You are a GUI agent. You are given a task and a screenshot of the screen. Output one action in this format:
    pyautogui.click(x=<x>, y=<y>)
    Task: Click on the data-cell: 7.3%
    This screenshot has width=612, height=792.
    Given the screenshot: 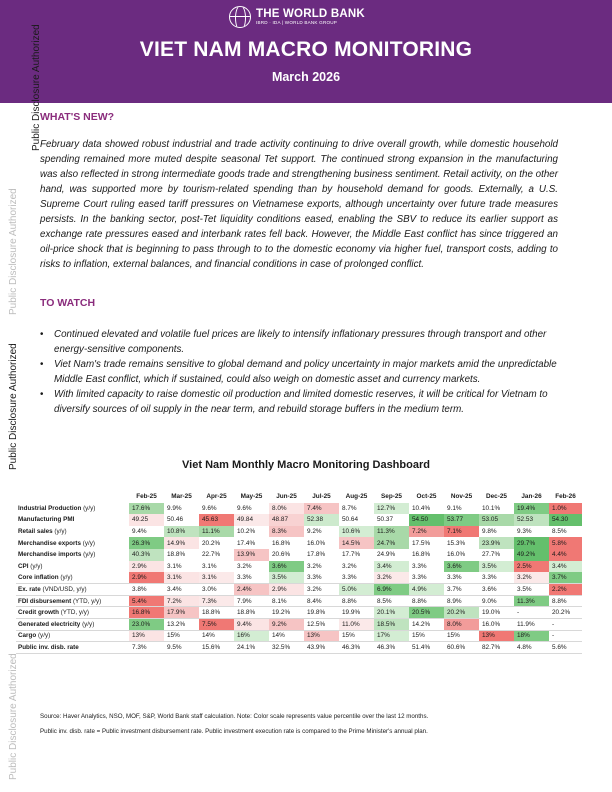 What is the action you would take?
    pyautogui.click(x=146, y=647)
    